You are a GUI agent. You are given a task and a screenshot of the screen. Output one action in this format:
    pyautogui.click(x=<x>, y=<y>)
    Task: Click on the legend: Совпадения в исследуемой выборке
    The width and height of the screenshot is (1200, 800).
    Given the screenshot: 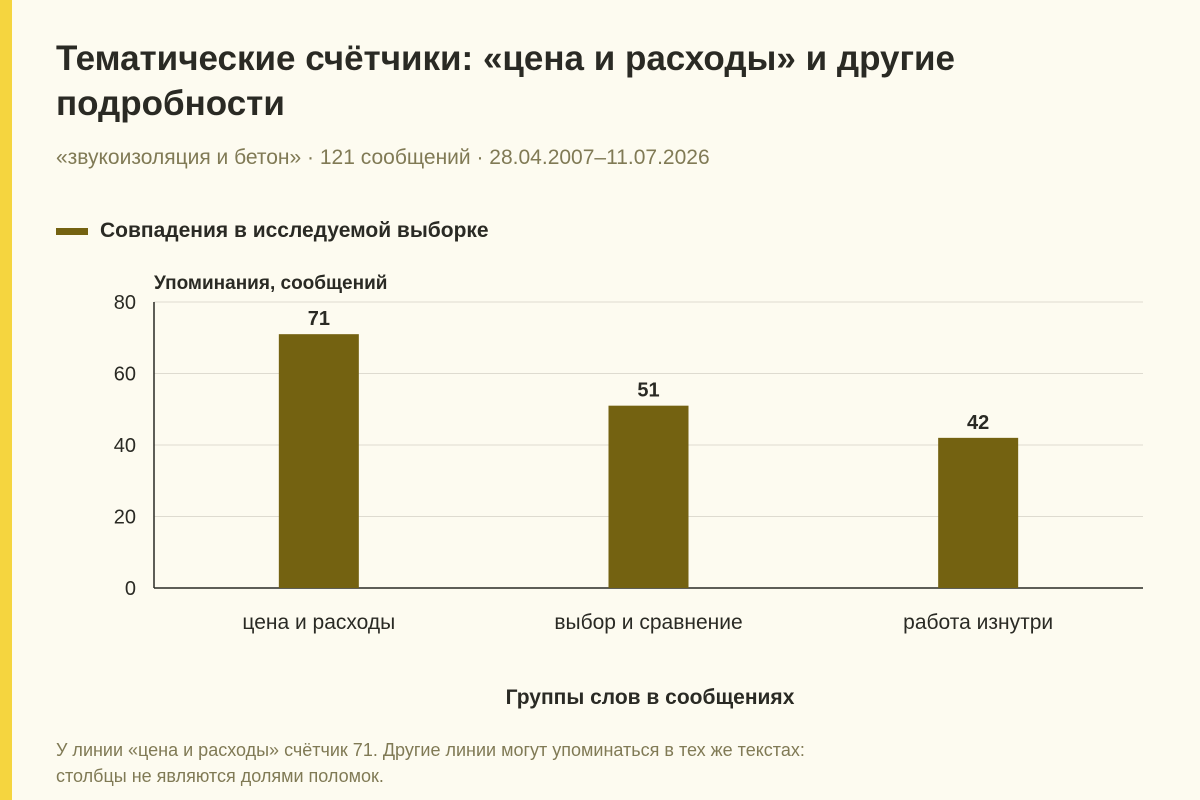 What is the action you would take?
    pyautogui.click(x=272, y=231)
    